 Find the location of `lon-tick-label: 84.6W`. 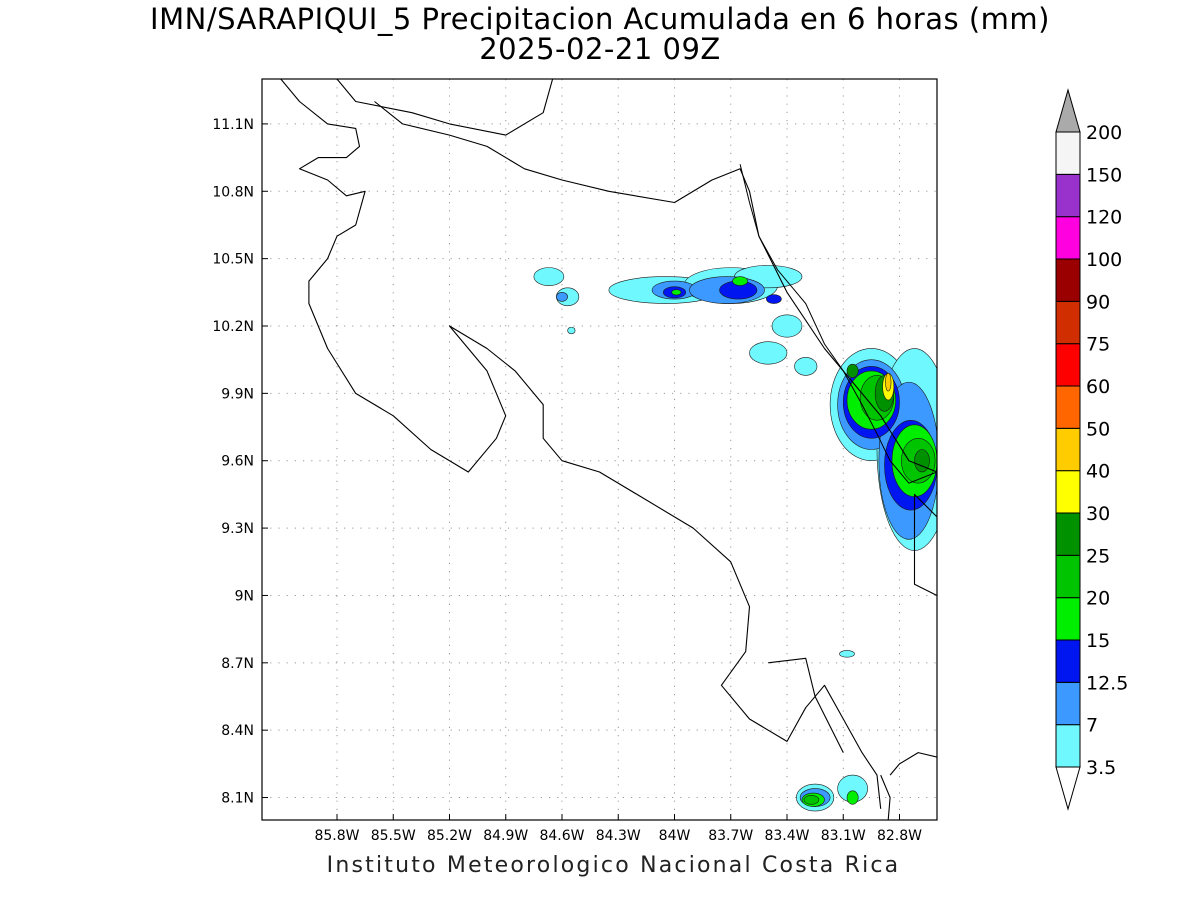

lon-tick-label: 84.6W is located at coordinates (561, 836).